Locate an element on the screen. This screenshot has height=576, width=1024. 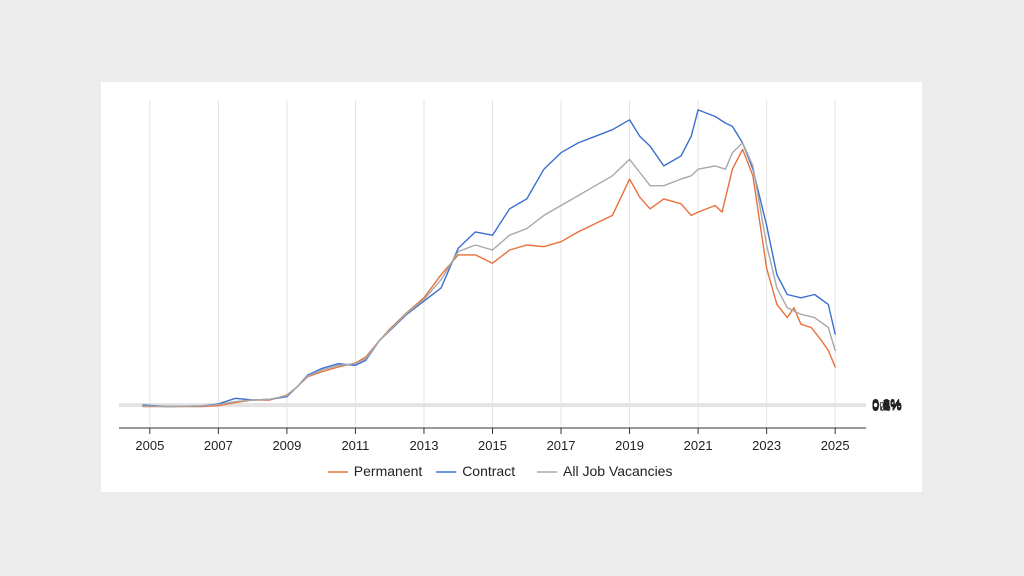
x-tick-label: 2009 is located at coordinates (286, 445).